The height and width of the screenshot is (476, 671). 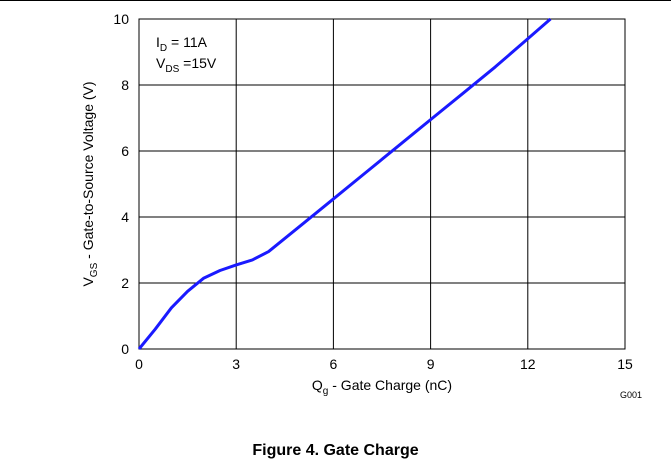 I want to click on figure-caption: Figure 4. Gate Charge, so click(x=335, y=450).